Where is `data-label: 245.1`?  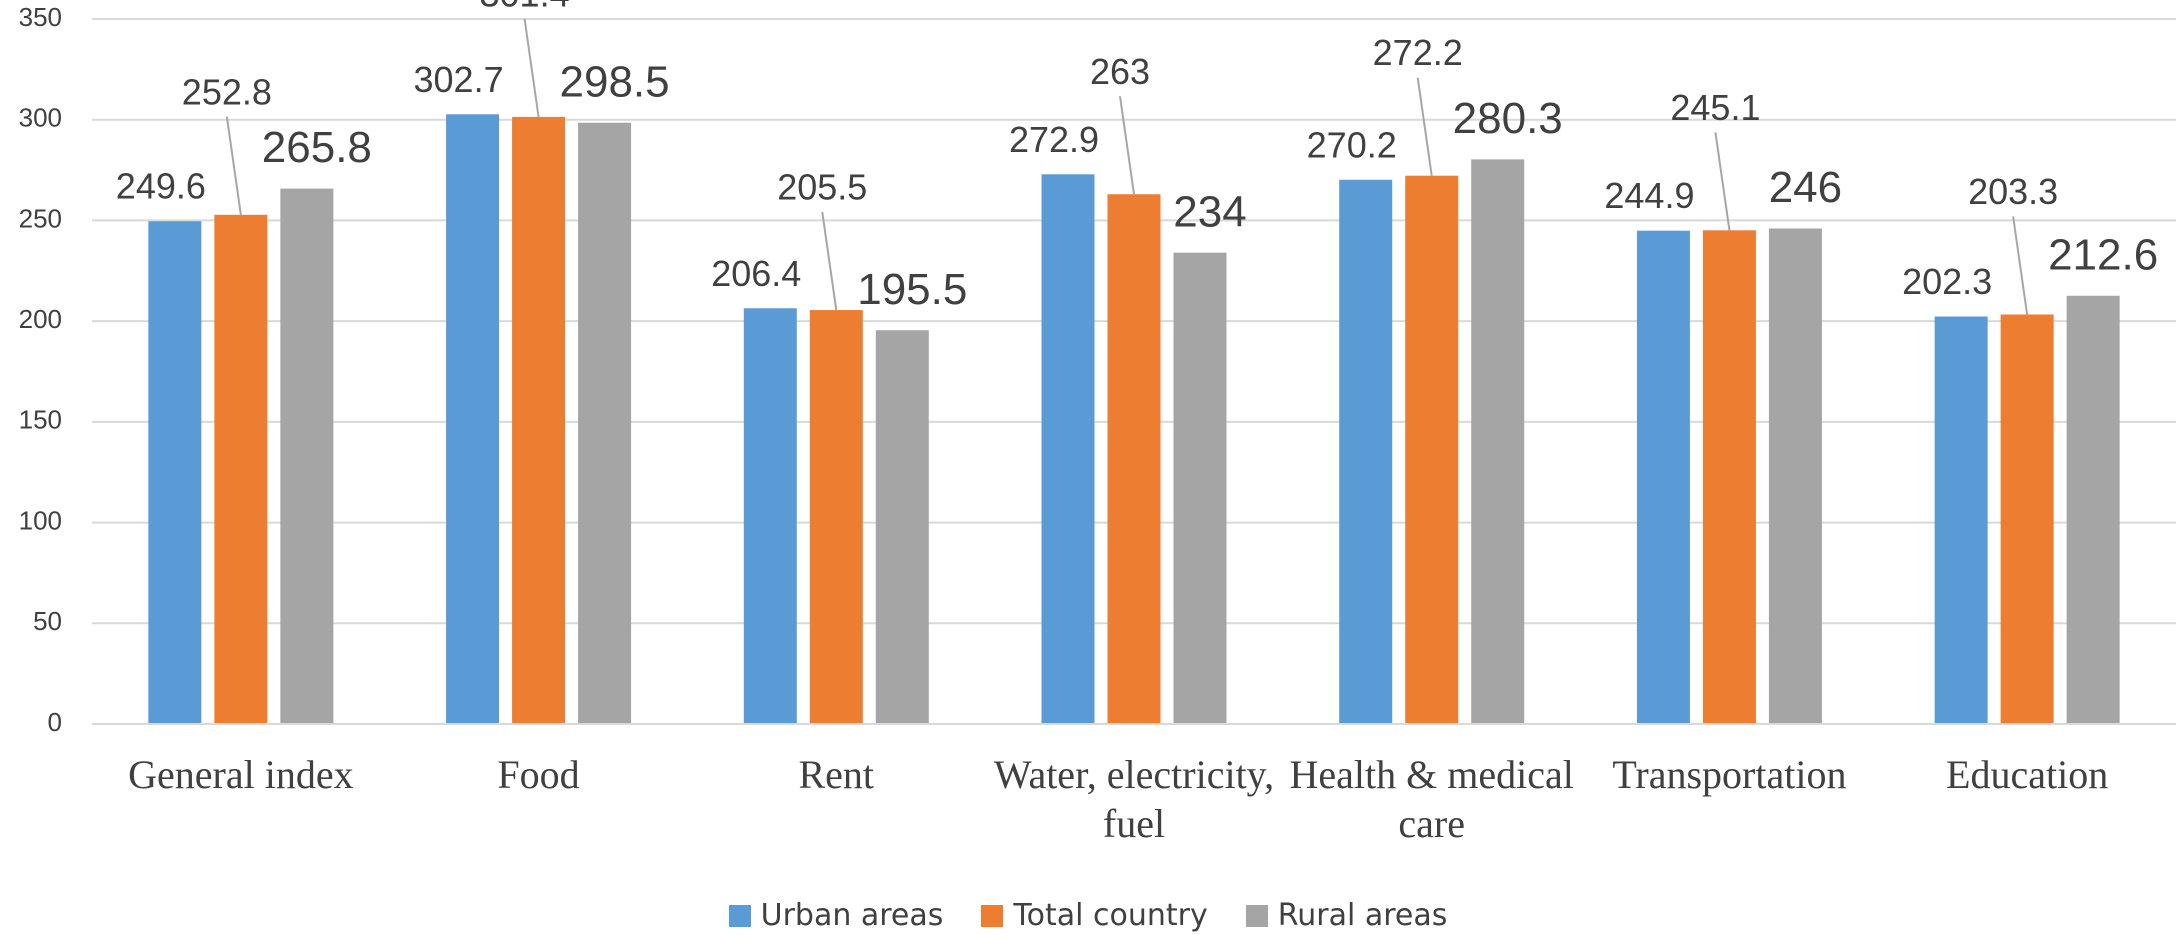 data-label: 245.1 is located at coordinates (1715, 107).